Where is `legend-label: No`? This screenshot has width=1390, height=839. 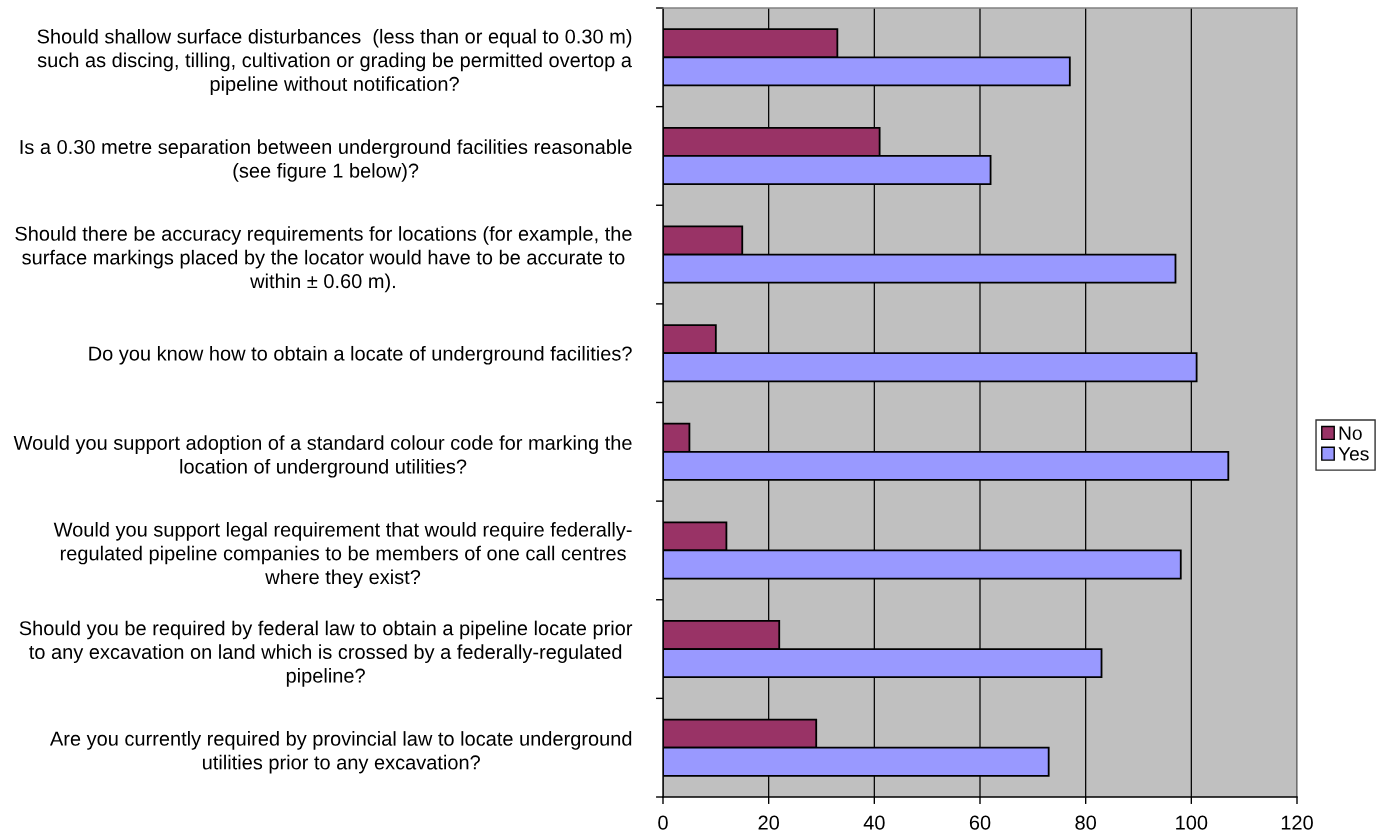 legend-label: No is located at coordinates (1350, 433).